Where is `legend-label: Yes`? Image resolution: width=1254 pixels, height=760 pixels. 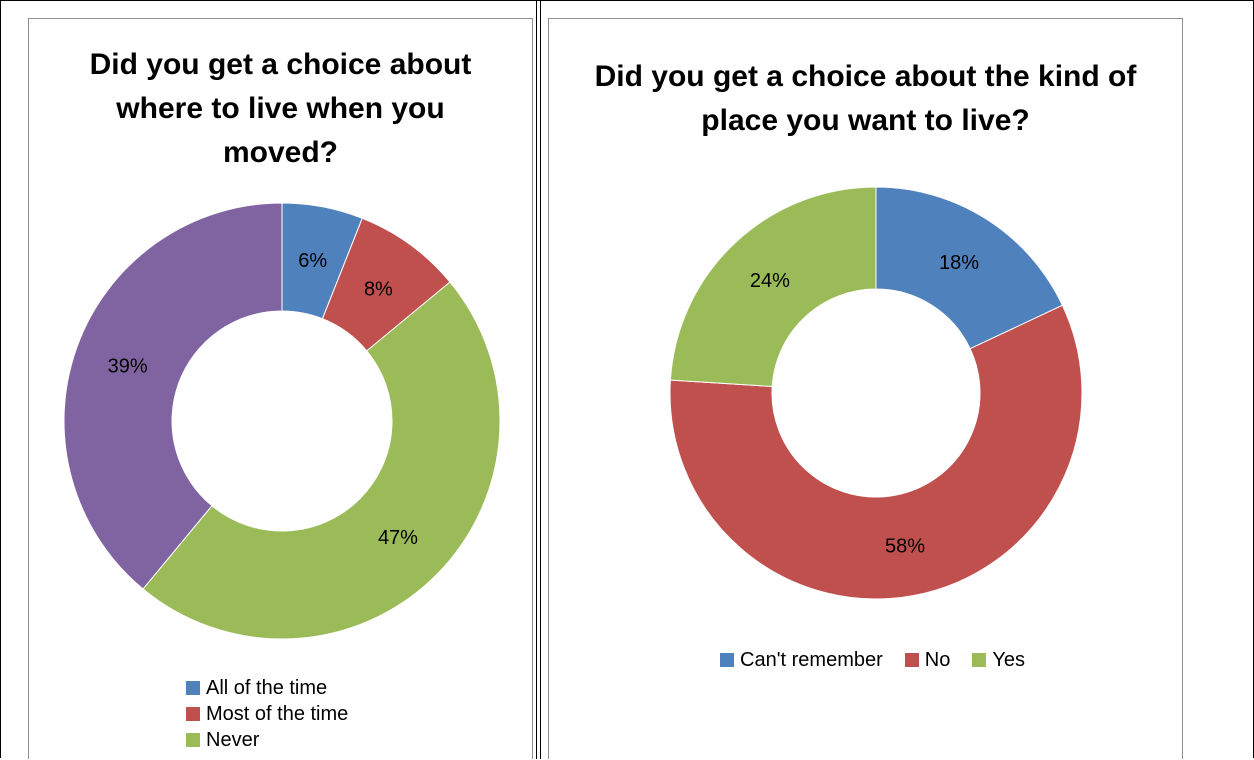 legend-label: Yes is located at coordinates (1008, 660).